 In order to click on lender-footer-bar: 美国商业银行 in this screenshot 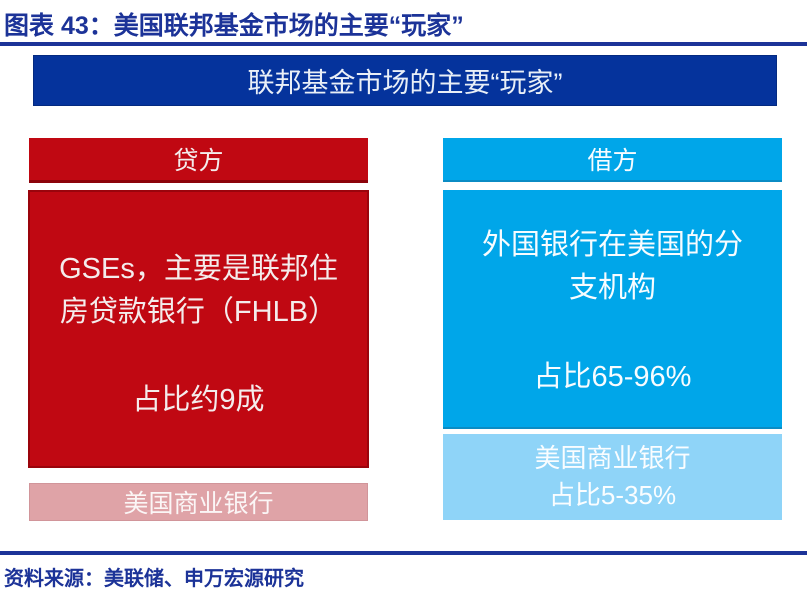, I will do `click(198, 502)`.